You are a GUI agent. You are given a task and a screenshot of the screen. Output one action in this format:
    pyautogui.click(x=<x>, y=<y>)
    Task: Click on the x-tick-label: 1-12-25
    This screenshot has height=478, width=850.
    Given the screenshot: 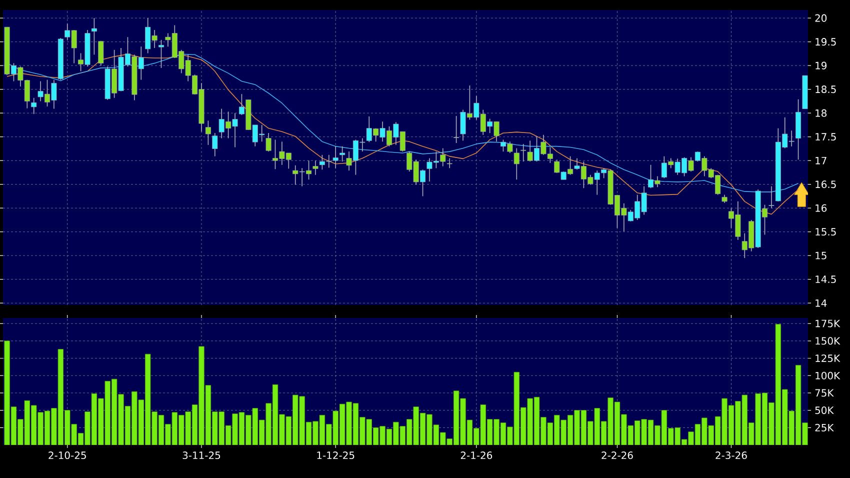 What is the action you would take?
    pyautogui.click(x=335, y=456)
    